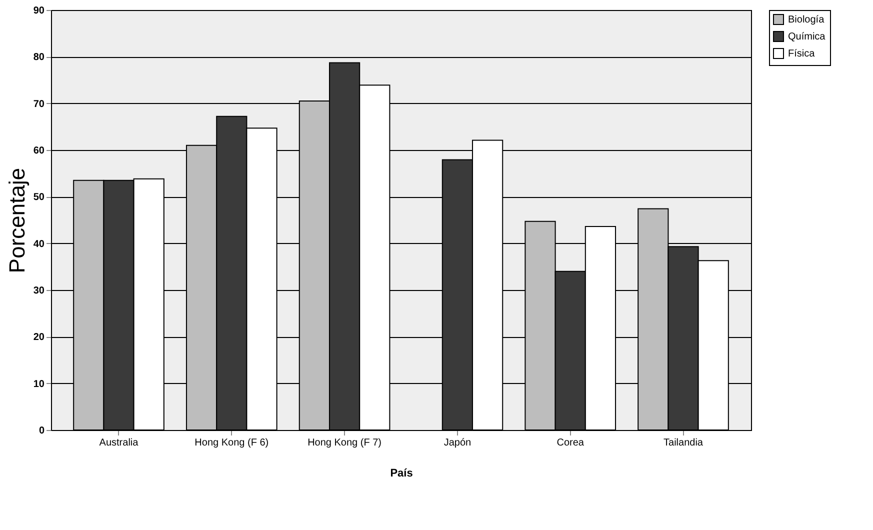 The height and width of the screenshot is (530, 873). What do you see at coordinates (39, 244) in the screenshot?
I see `y-tick-label: 40` at bounding box center [39, 244].